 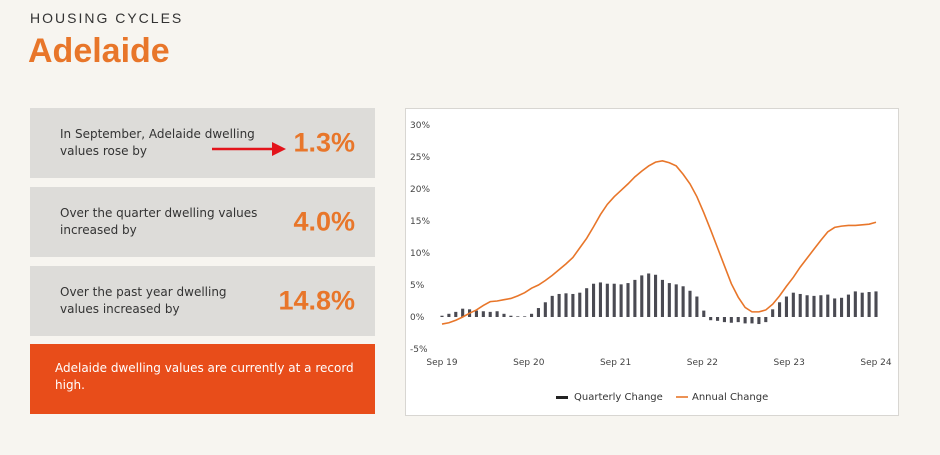 What do you see at coordinates (99, 51) in the screenshot?
I see `page-title: Adelaide` at bounding box center [99, 51].